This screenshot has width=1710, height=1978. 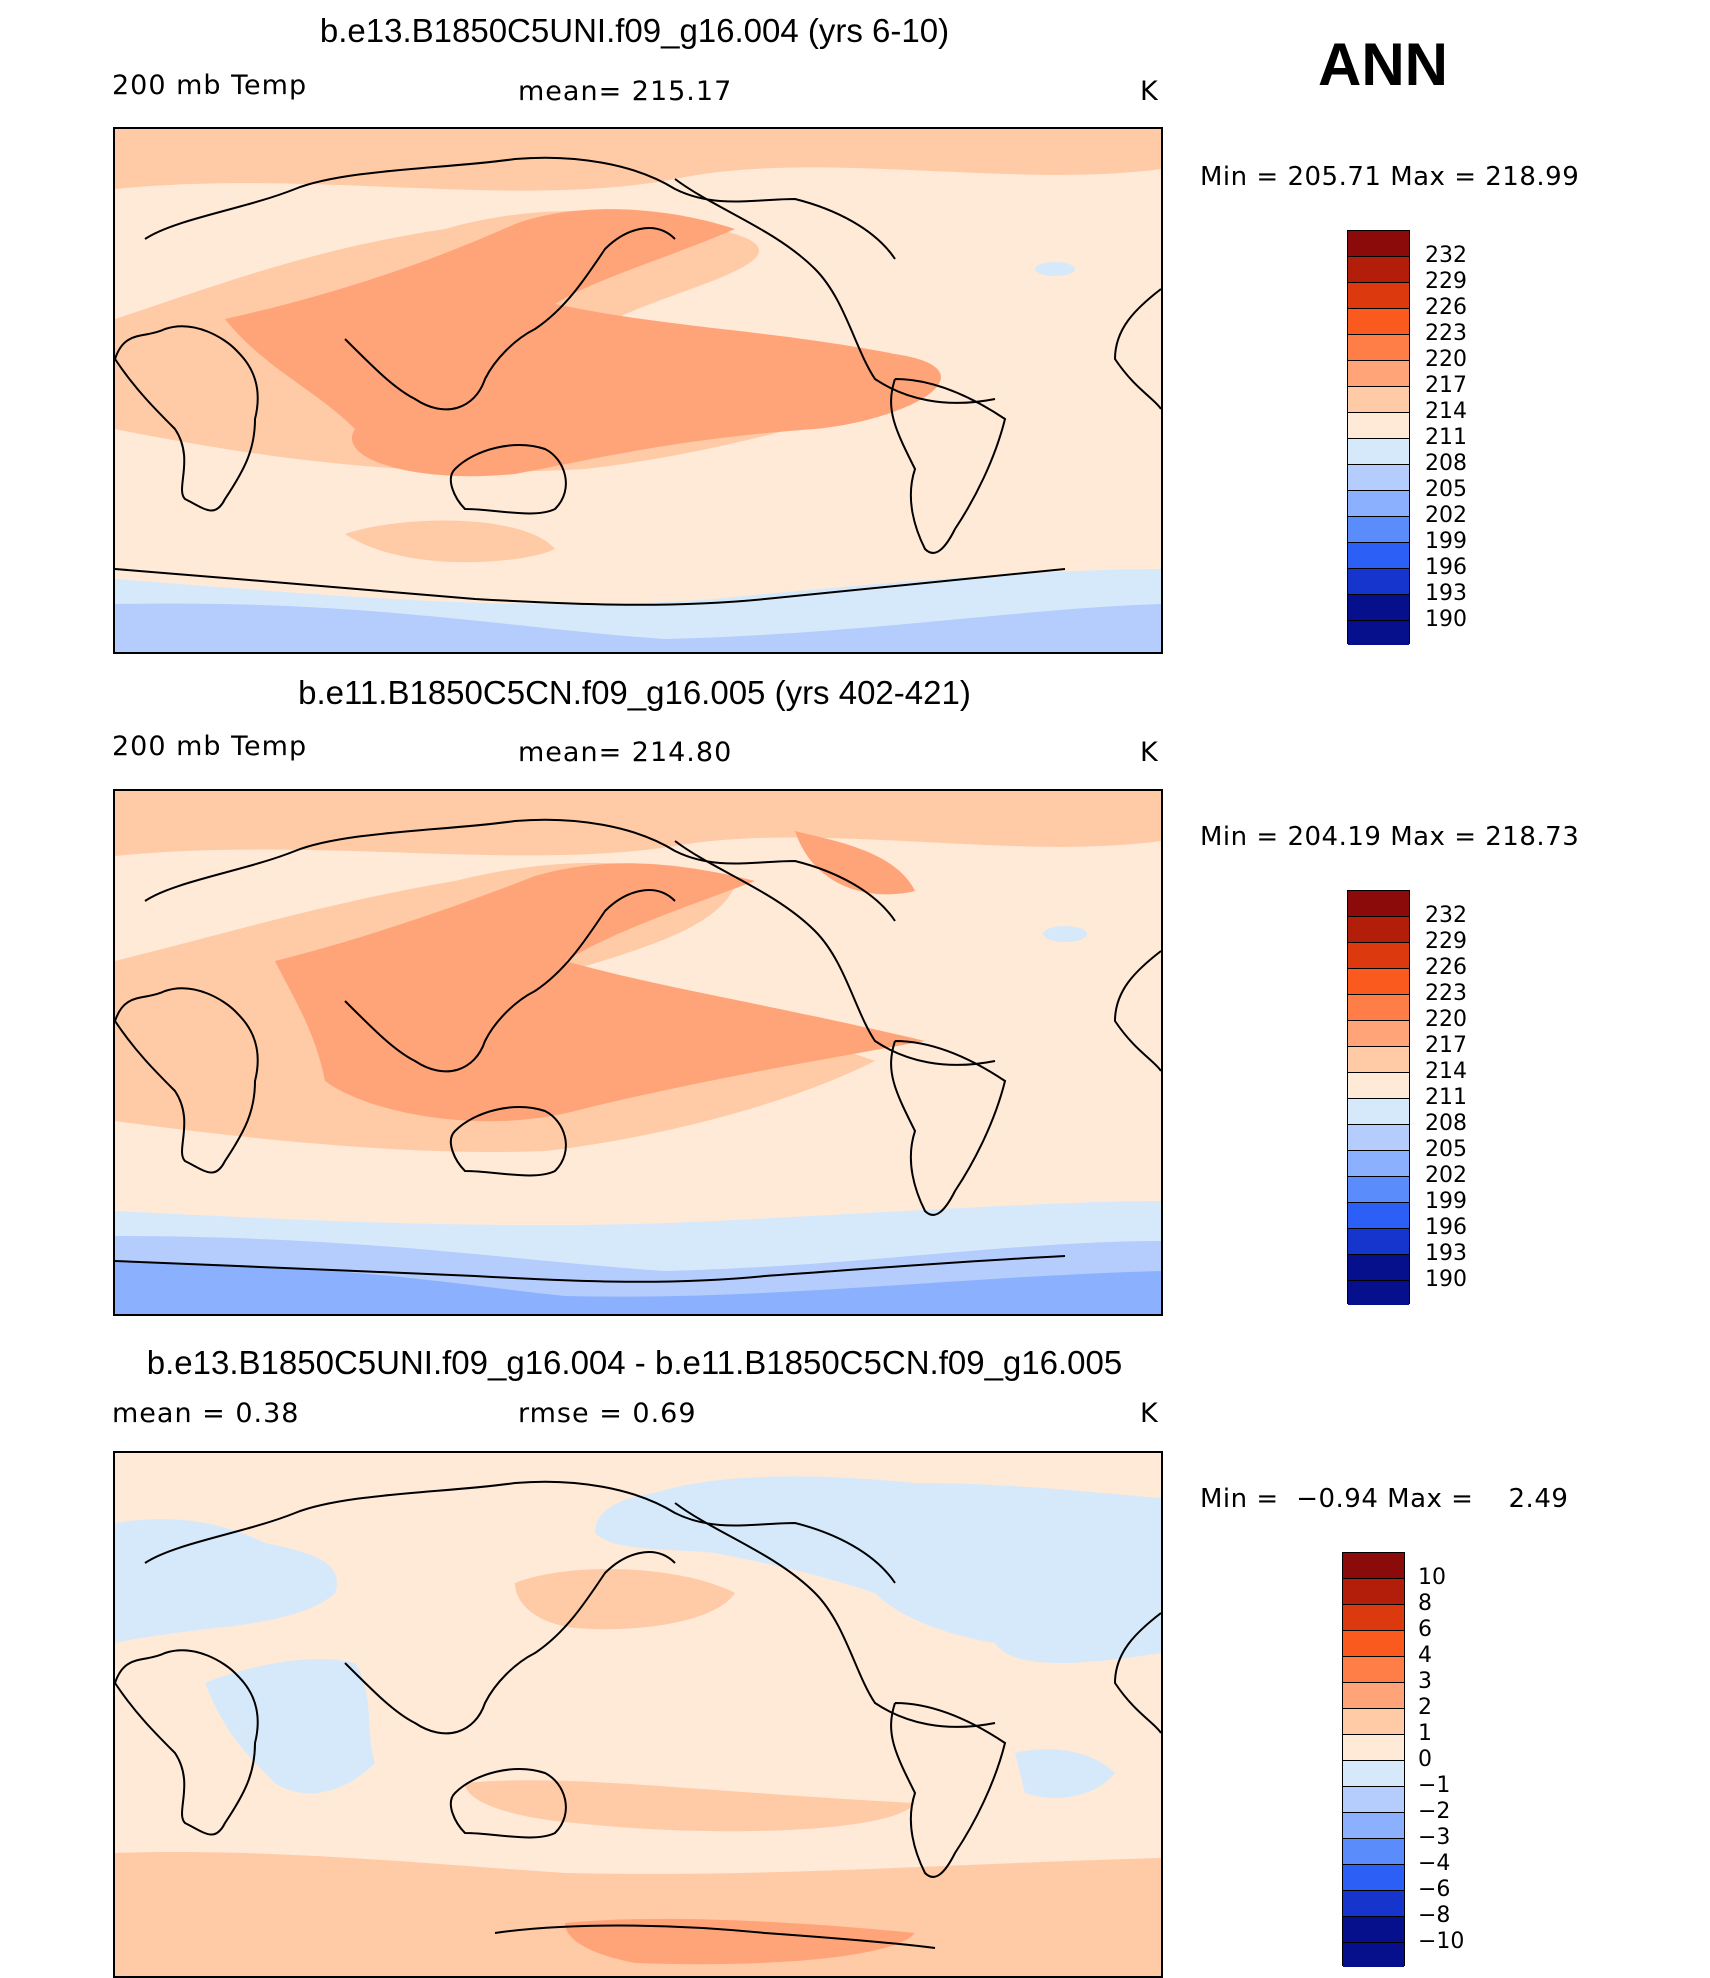 What do you see at coordinates (1149, 1413) in the screenshot?
I see `panel3-unit-label: K` at bounding box center [1149, 1413].